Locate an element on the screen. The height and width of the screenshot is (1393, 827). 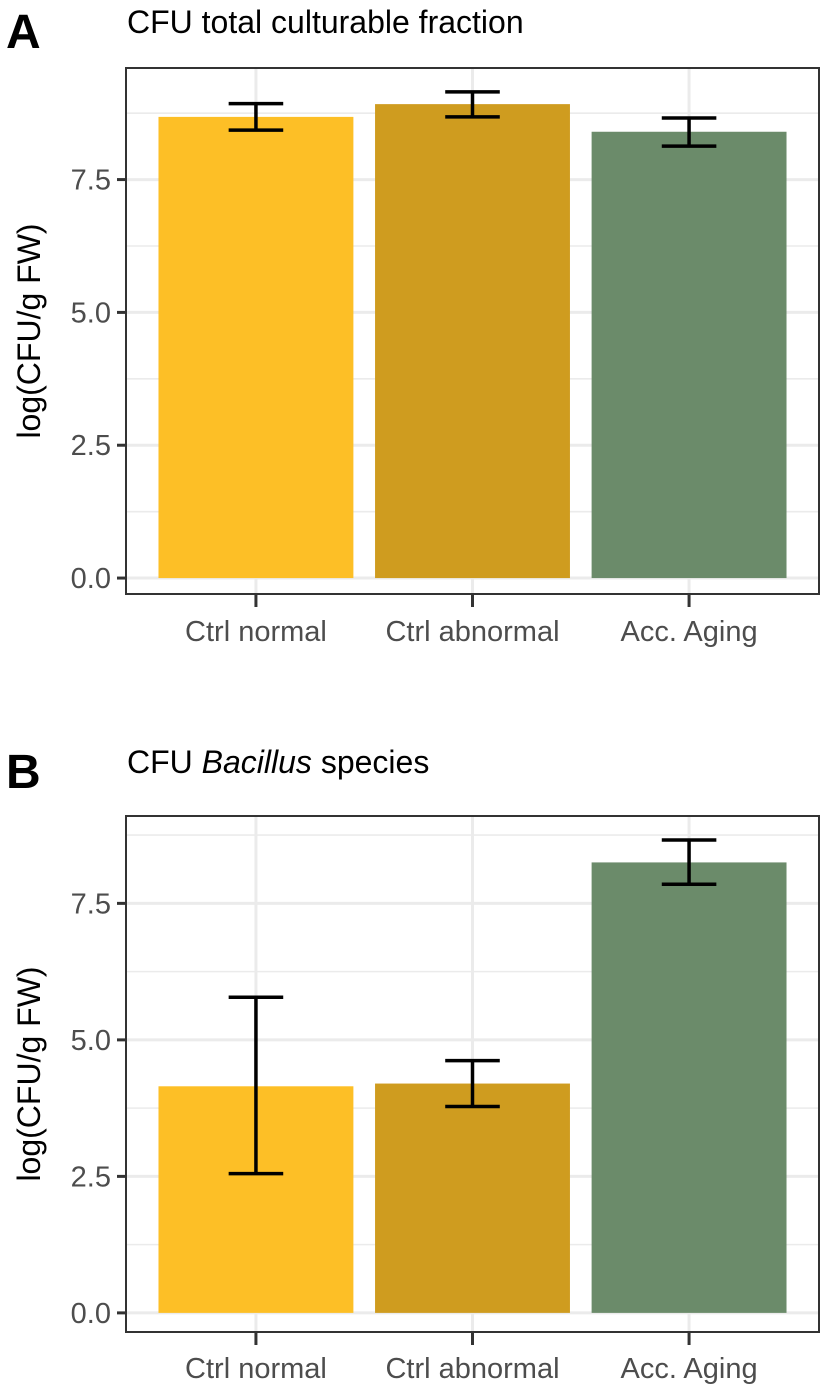
chart-title: CFU Bacillus species is located at coordinates (278, 762).